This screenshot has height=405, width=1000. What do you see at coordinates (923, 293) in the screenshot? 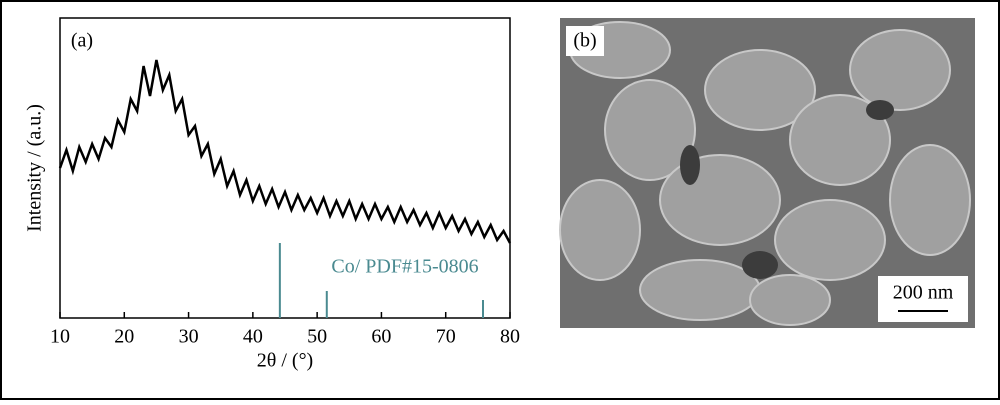
I see `scale-bar-label: 200 nm` at bounding box center [923, 293].